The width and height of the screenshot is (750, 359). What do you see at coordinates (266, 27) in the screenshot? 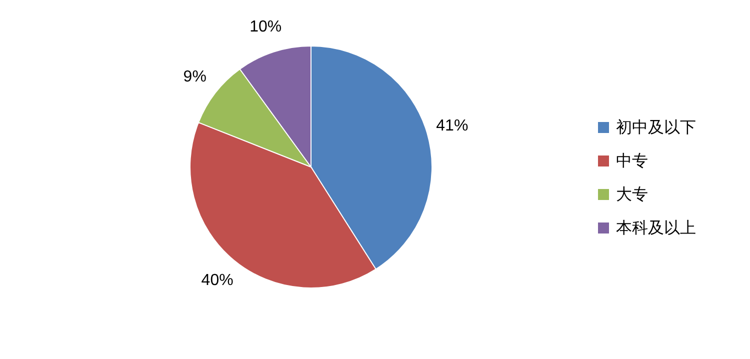
I see `data-label: 10%` at bounding box center [266, 27].